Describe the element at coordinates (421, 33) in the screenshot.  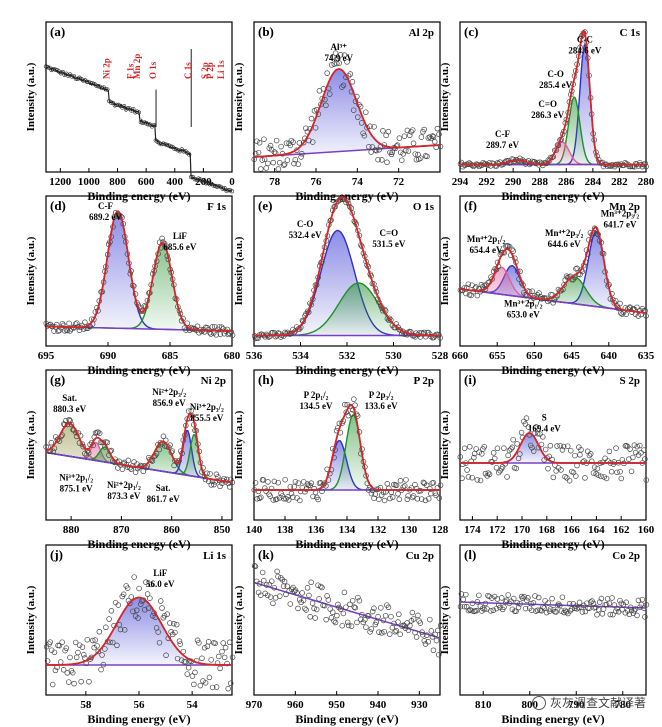
I see `panel-title-b: Al 2p` at that location.